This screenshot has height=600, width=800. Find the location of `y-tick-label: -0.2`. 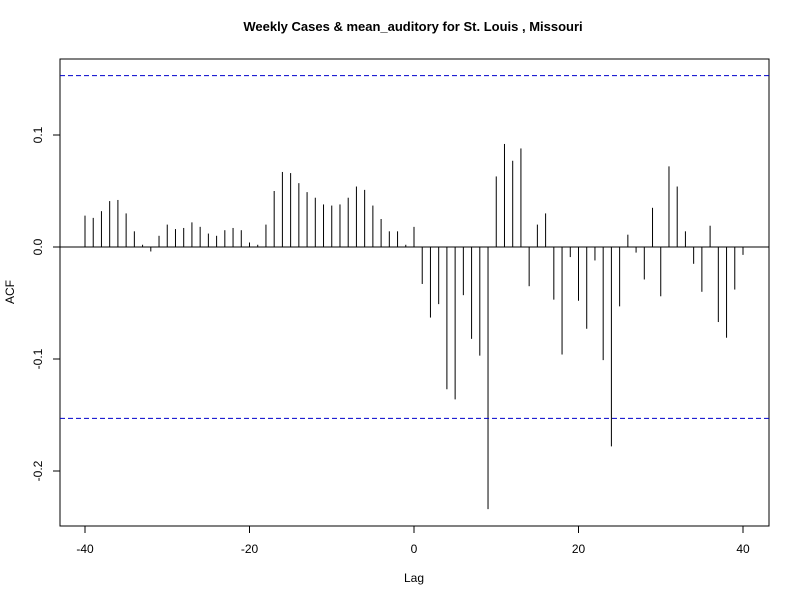

y-tick-label: -0.2 is located at coordinates (38, 470).